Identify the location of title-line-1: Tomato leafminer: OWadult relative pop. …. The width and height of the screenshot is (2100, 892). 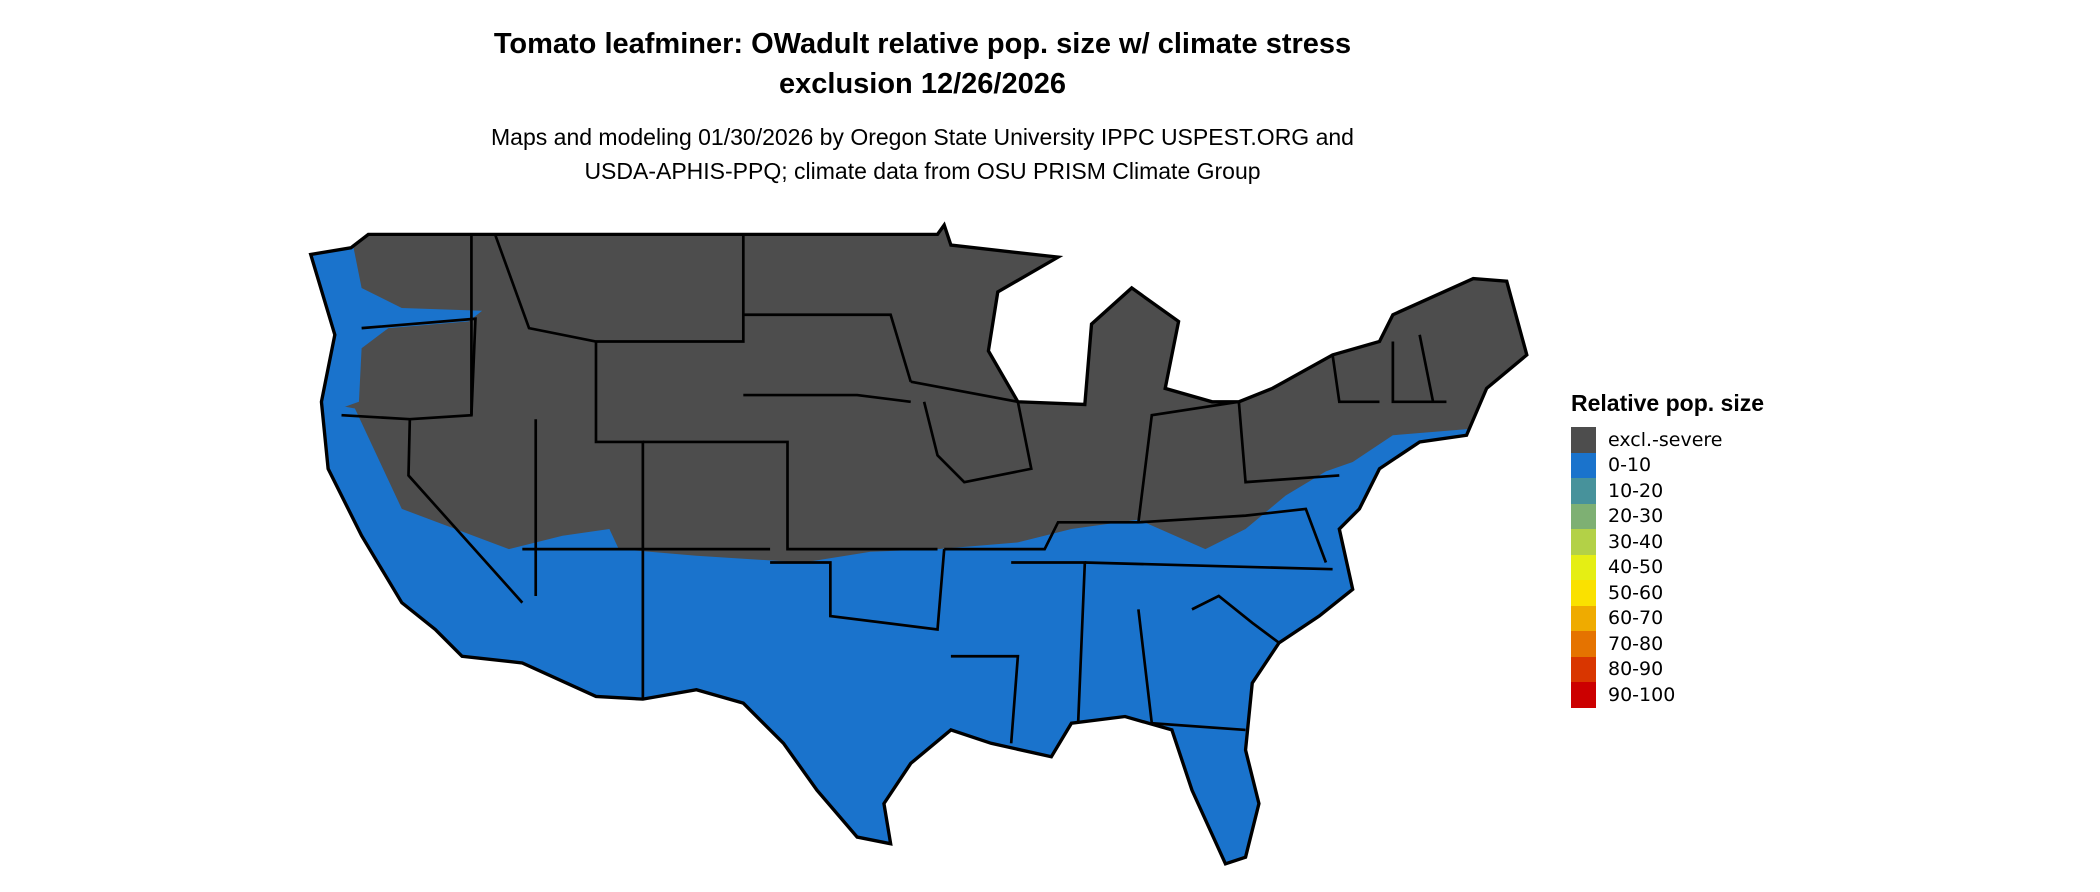
(922, 44).